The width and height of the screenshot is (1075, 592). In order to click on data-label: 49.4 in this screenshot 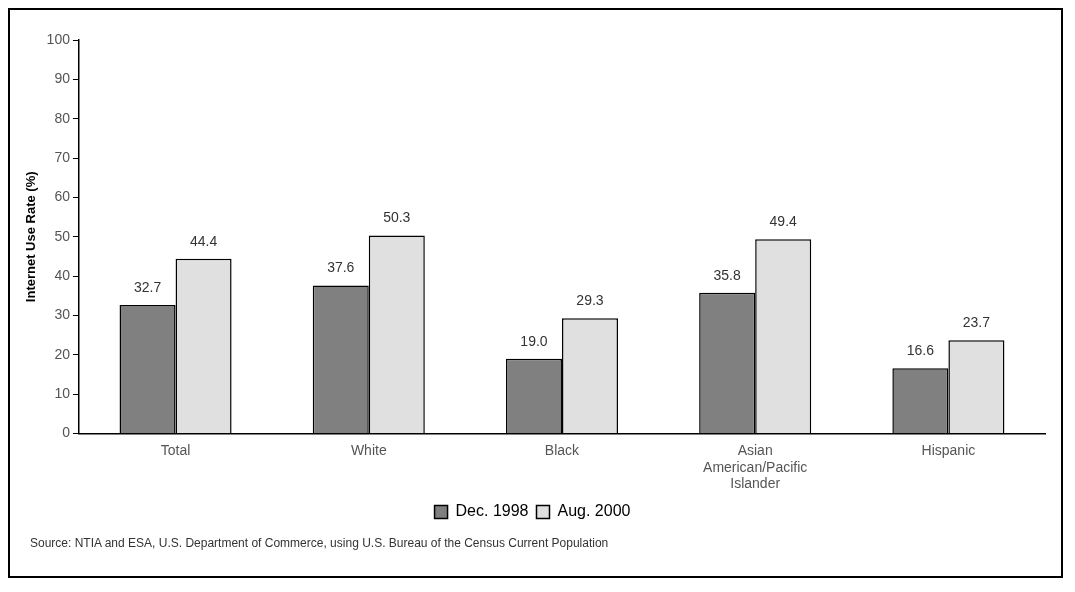, I will do `click(783, 221)`.